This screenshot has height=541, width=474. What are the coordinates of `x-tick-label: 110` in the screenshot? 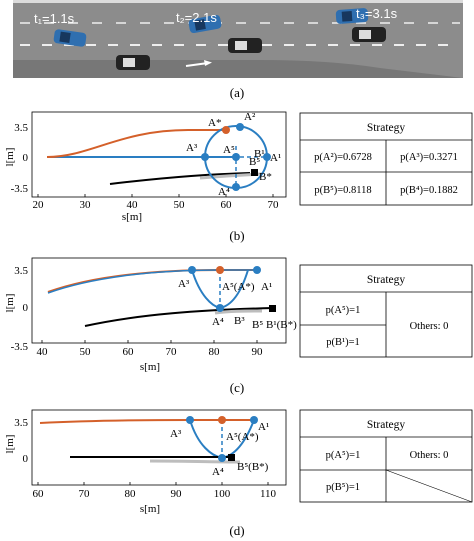 It's located at (268, 494).